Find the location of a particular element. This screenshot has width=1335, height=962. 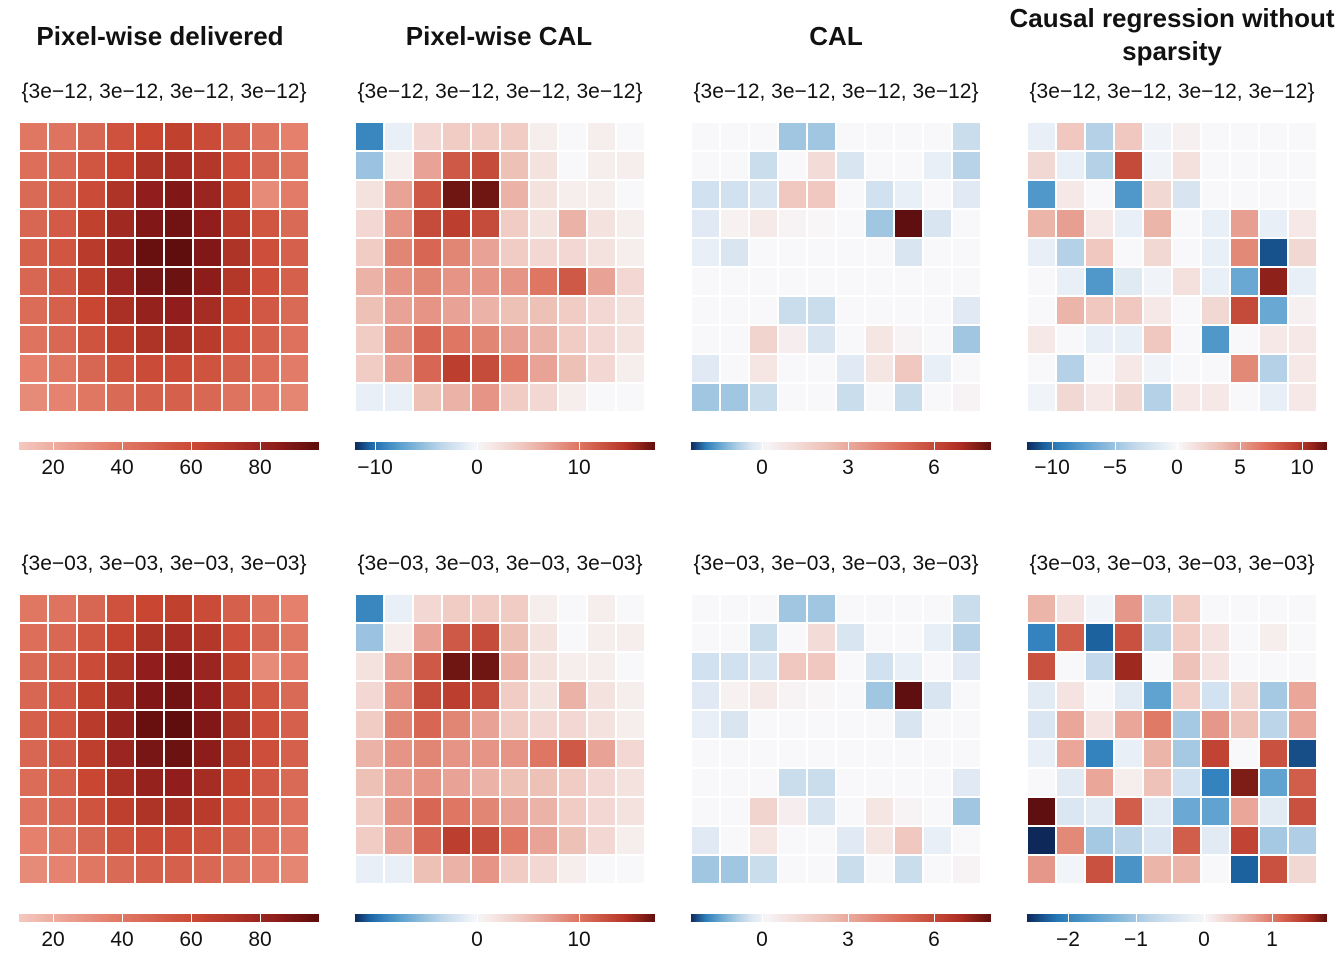

heatmap-panel is located at coordinates (500, 739).